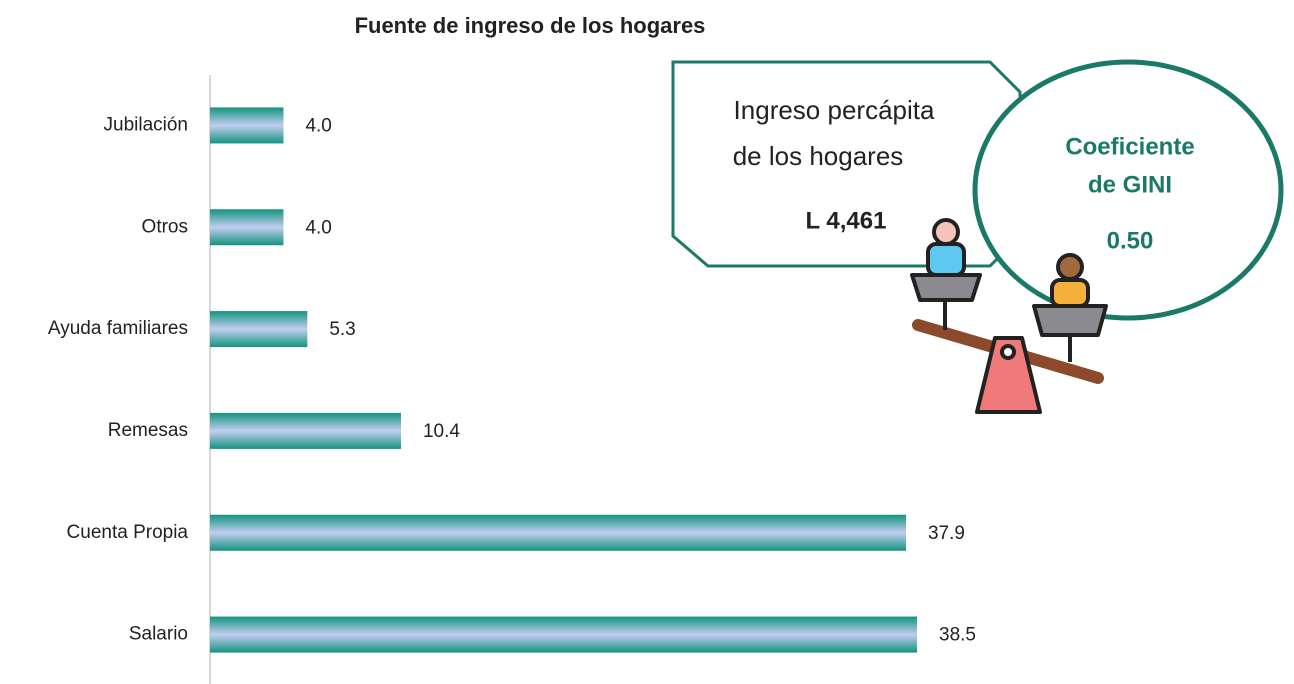 The image size is (1294, 684). I want to click on gini-circle, so click(1128, 190).